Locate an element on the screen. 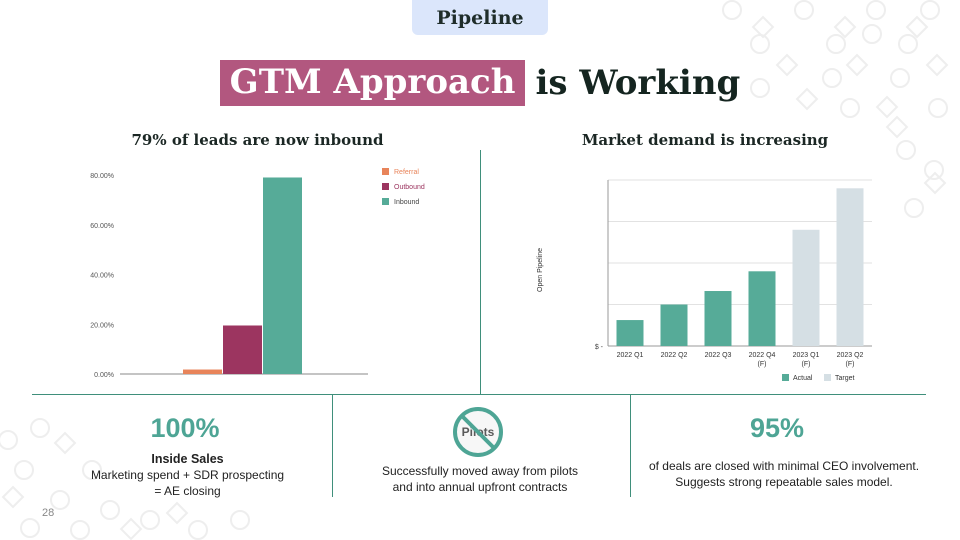 This screenshot has width=960, height=540. right-chart-subtitle: Market demand is increasing is located at coordinates (705, 140).